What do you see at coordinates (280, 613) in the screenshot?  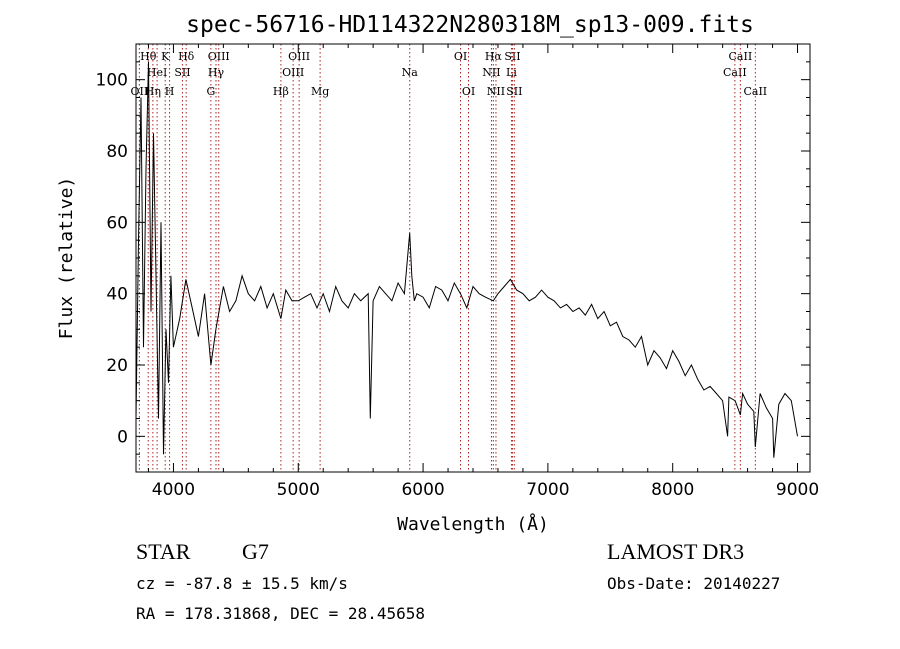 I see `ra-dec: RA = 178.31868, DEC = 28.45658` at bounding box center [280, 613].